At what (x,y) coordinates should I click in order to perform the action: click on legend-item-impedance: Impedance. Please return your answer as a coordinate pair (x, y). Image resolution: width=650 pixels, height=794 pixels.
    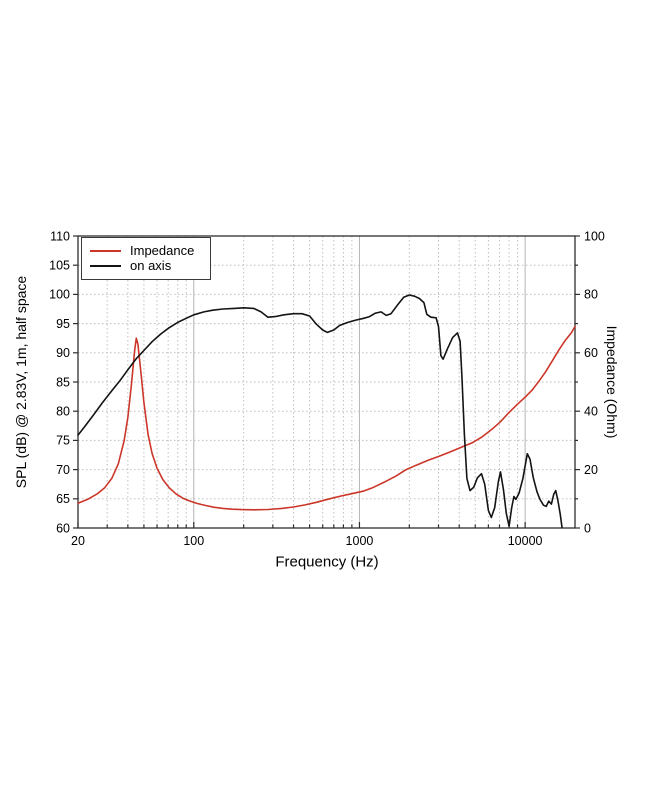
    Looking at the image, I should click on (146, 250).